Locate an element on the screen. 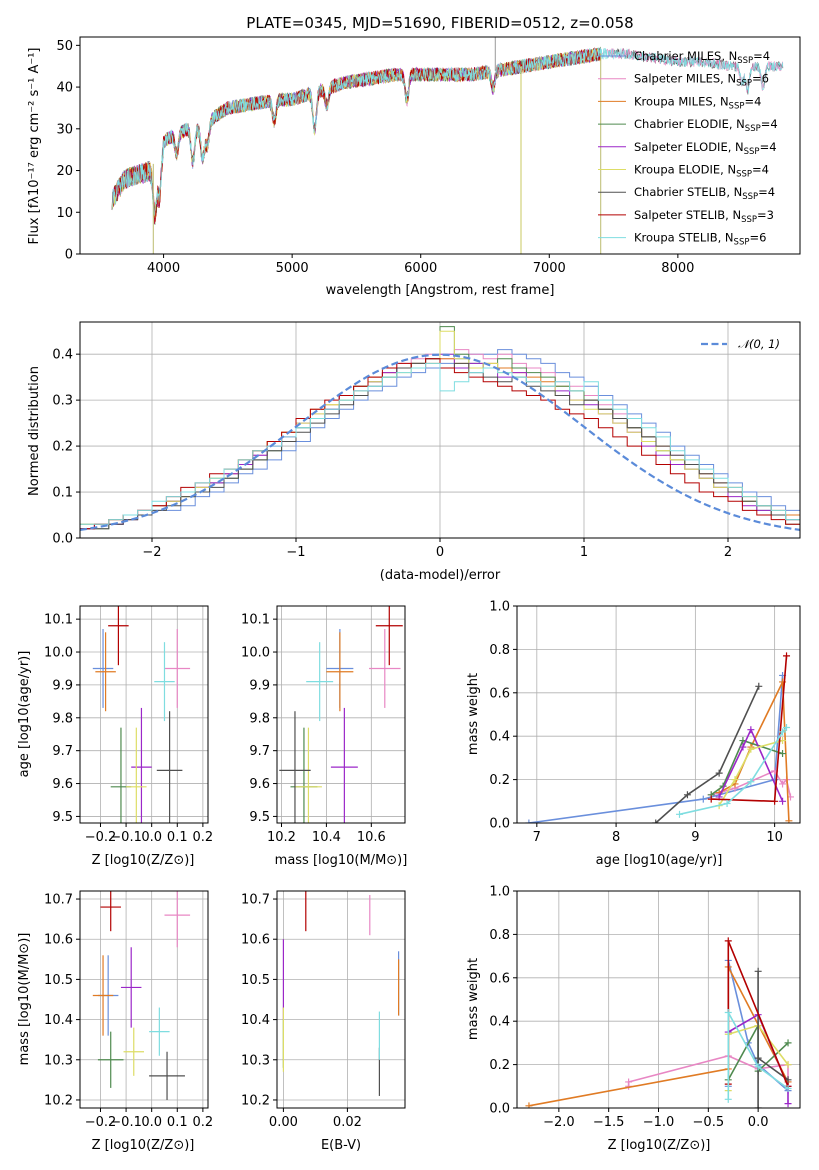 The image size is (819, 1170). age-z-ylabel: age [log10(age/yr)] is located at coordinates (24, 714).